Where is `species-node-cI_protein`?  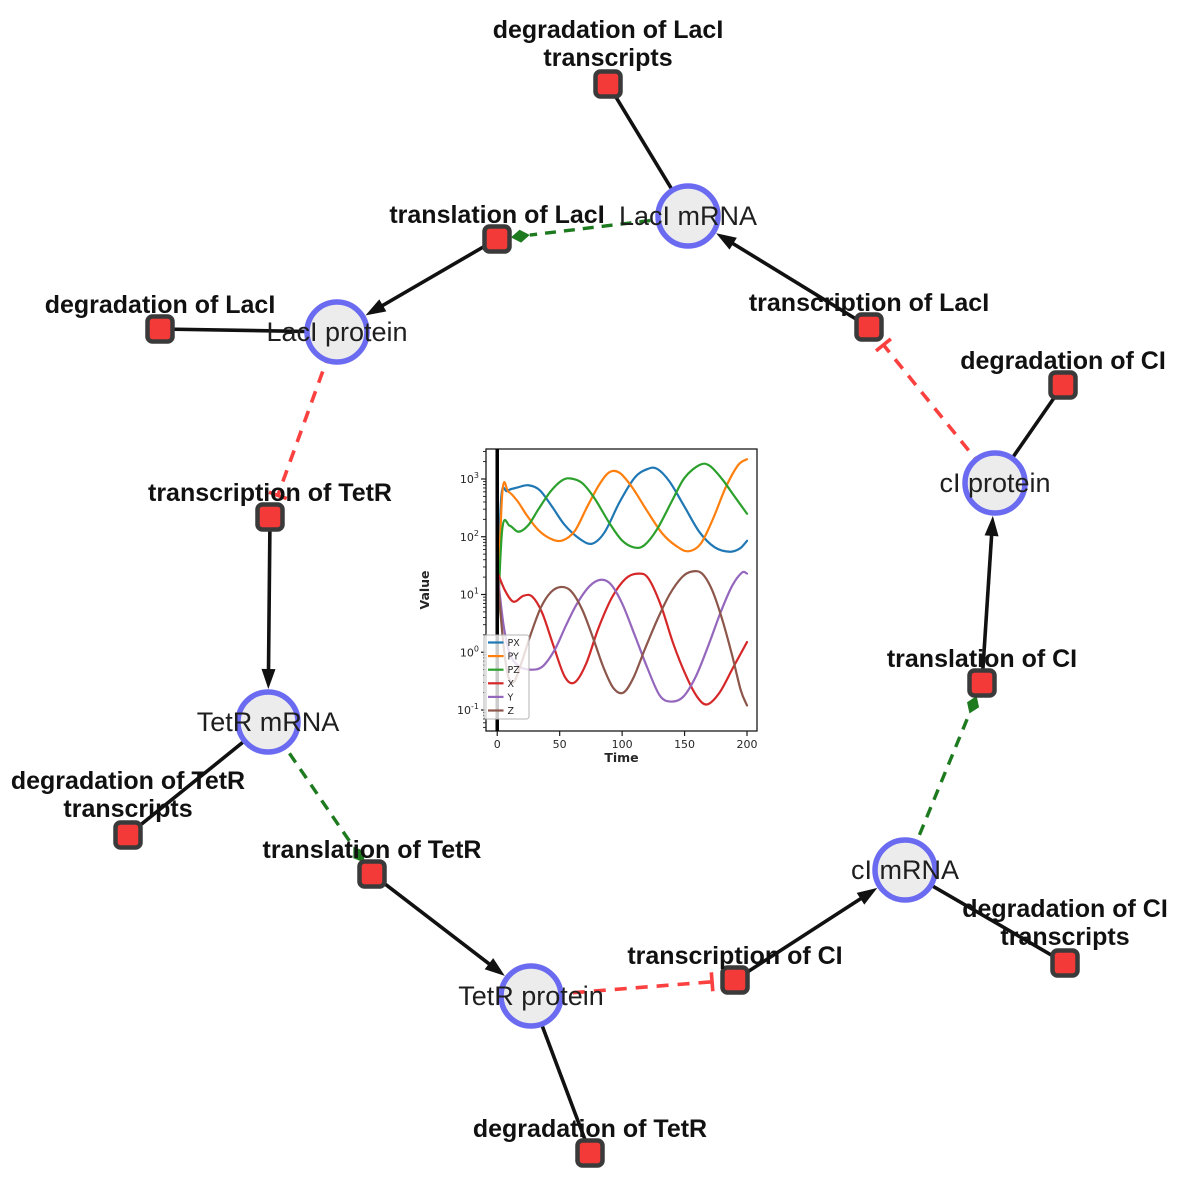
species-node-cI_protein is located at coordinates (995, 483).